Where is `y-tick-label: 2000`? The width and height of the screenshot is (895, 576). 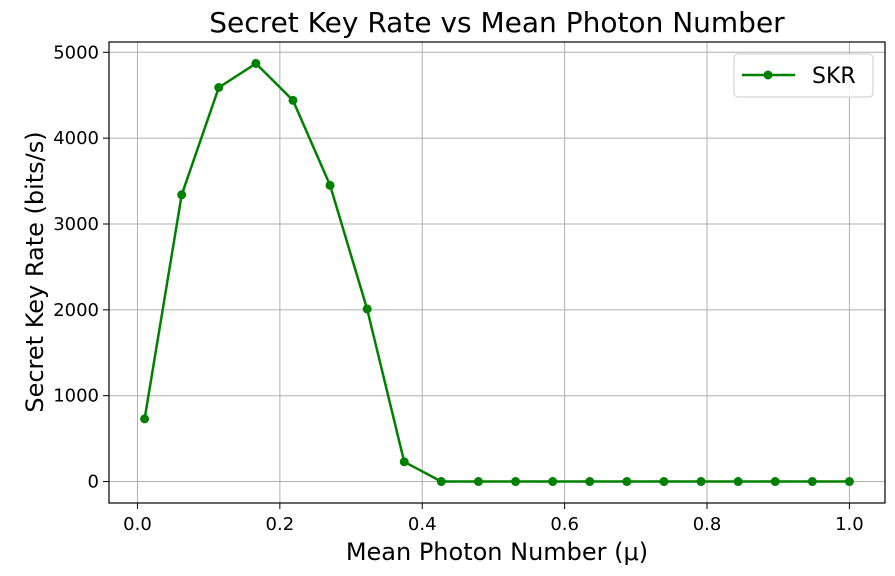 y-tick-label: 2000 is located at coordinates (76, 310).